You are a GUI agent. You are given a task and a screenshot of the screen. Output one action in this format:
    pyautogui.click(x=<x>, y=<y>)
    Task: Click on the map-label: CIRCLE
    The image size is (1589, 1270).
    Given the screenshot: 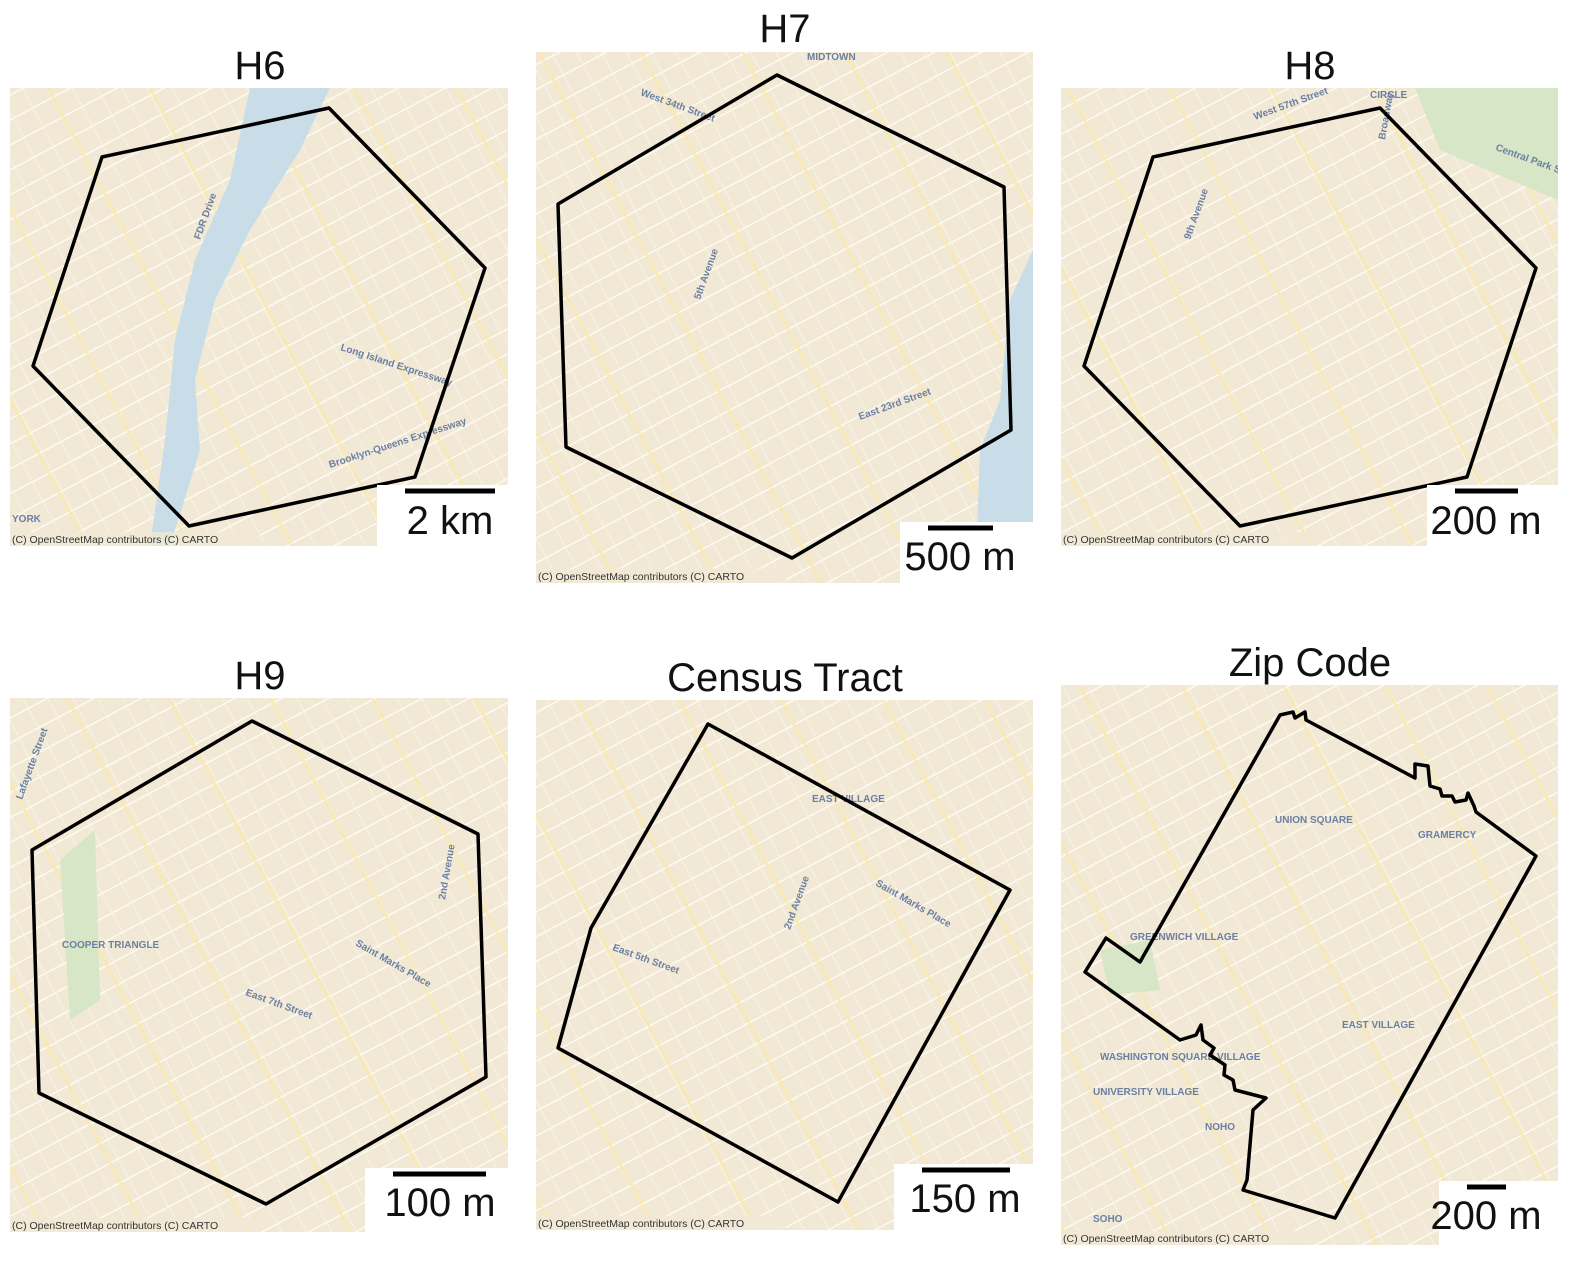 What is the action you would take?
    pyautogui.click(x=1389, y=95)
    